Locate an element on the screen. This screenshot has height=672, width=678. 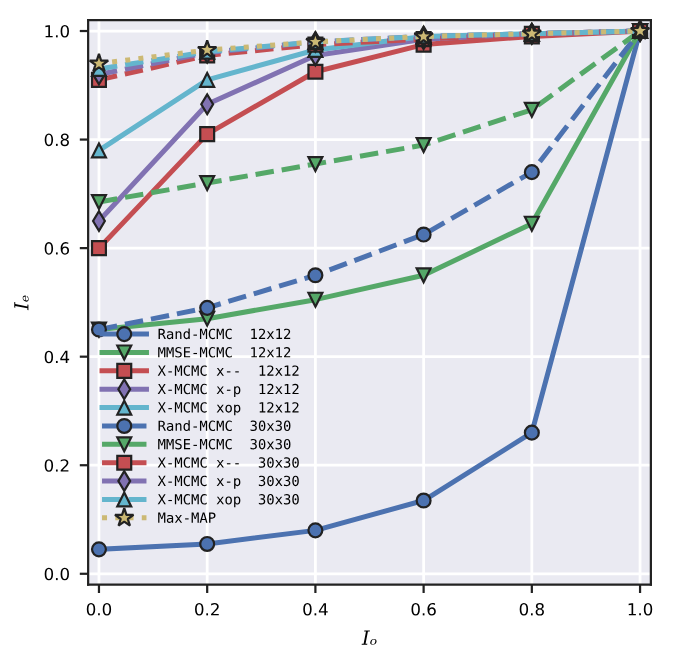
y-tick-label: 0.2 is located at coordinates (56, 465).